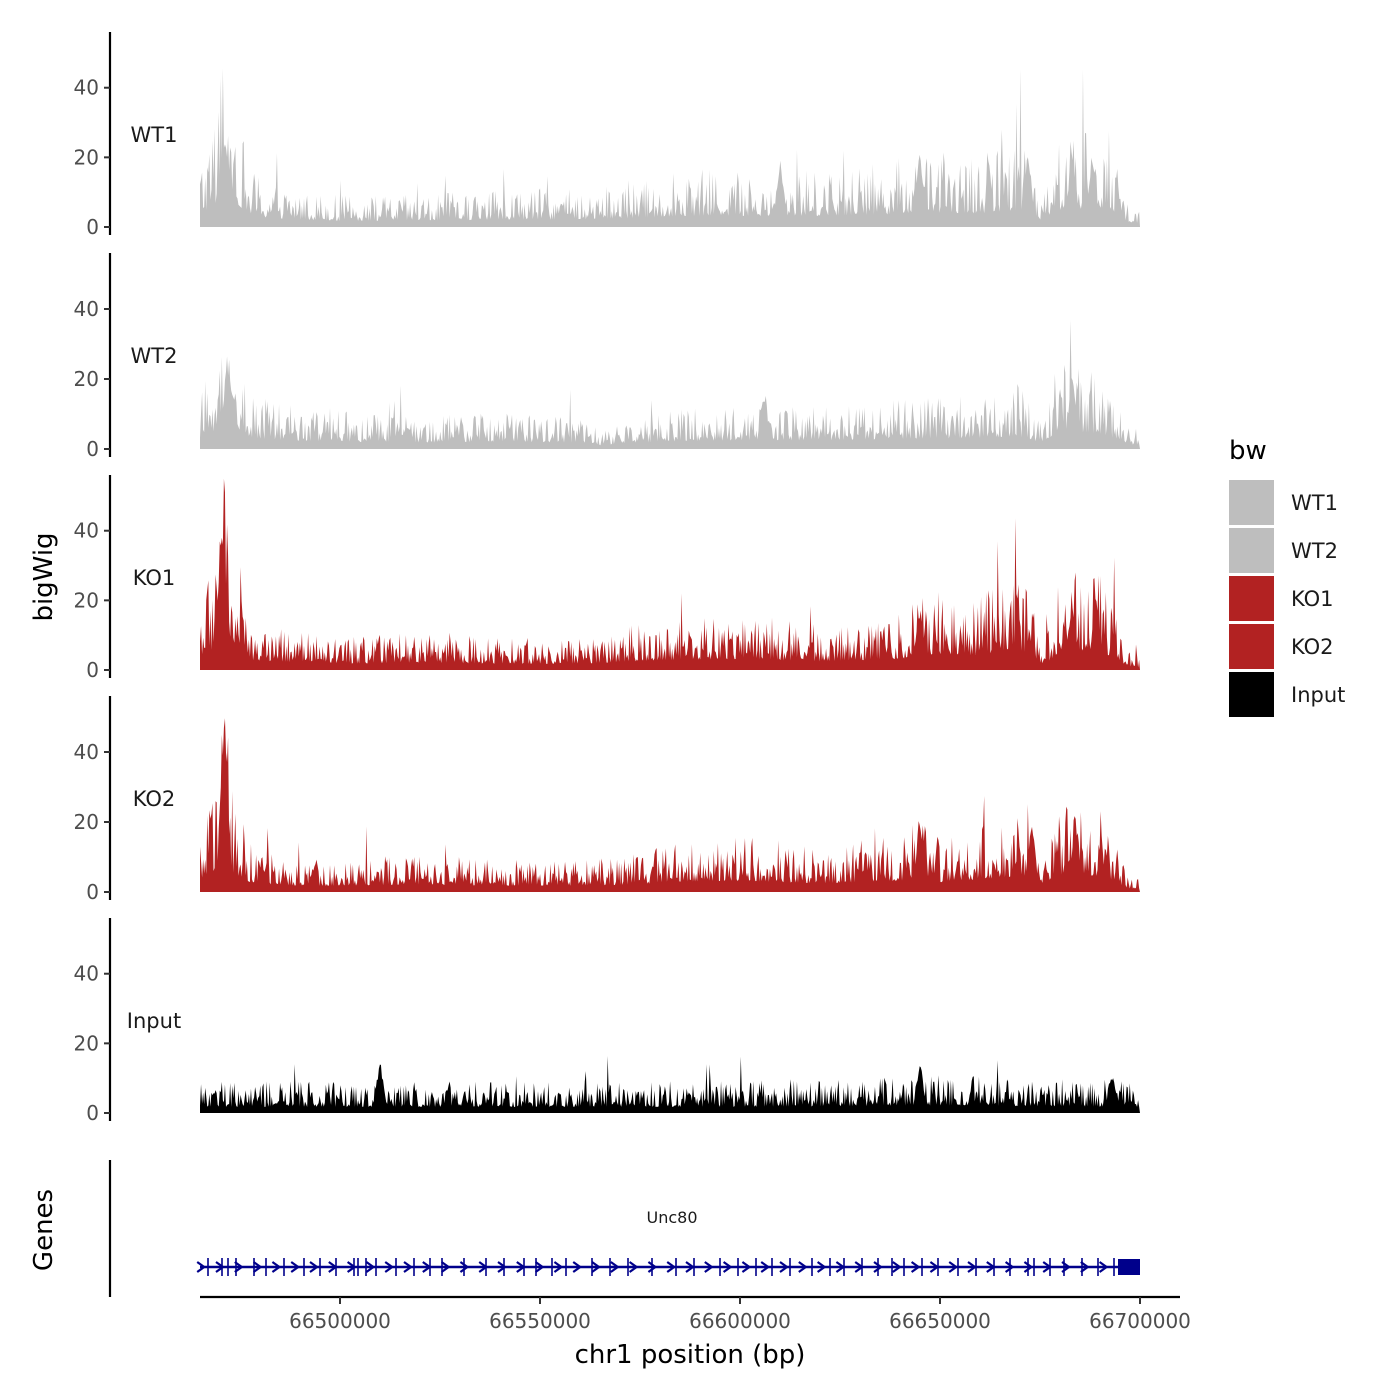 The height and width of the screenshot is (1400, 1400). What do you see at coordinates (607, 1021) in the screenshot?
I see `track-input: 0 20 40 Input` at bounding box center [607, 1021].